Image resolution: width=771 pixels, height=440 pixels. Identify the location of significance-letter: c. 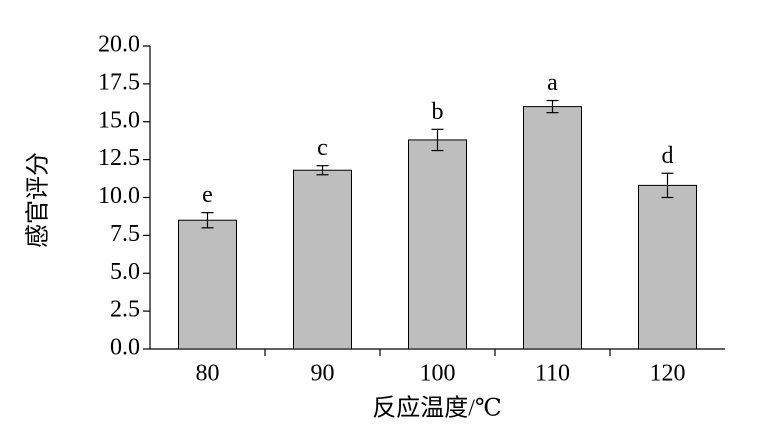
(322, 148).